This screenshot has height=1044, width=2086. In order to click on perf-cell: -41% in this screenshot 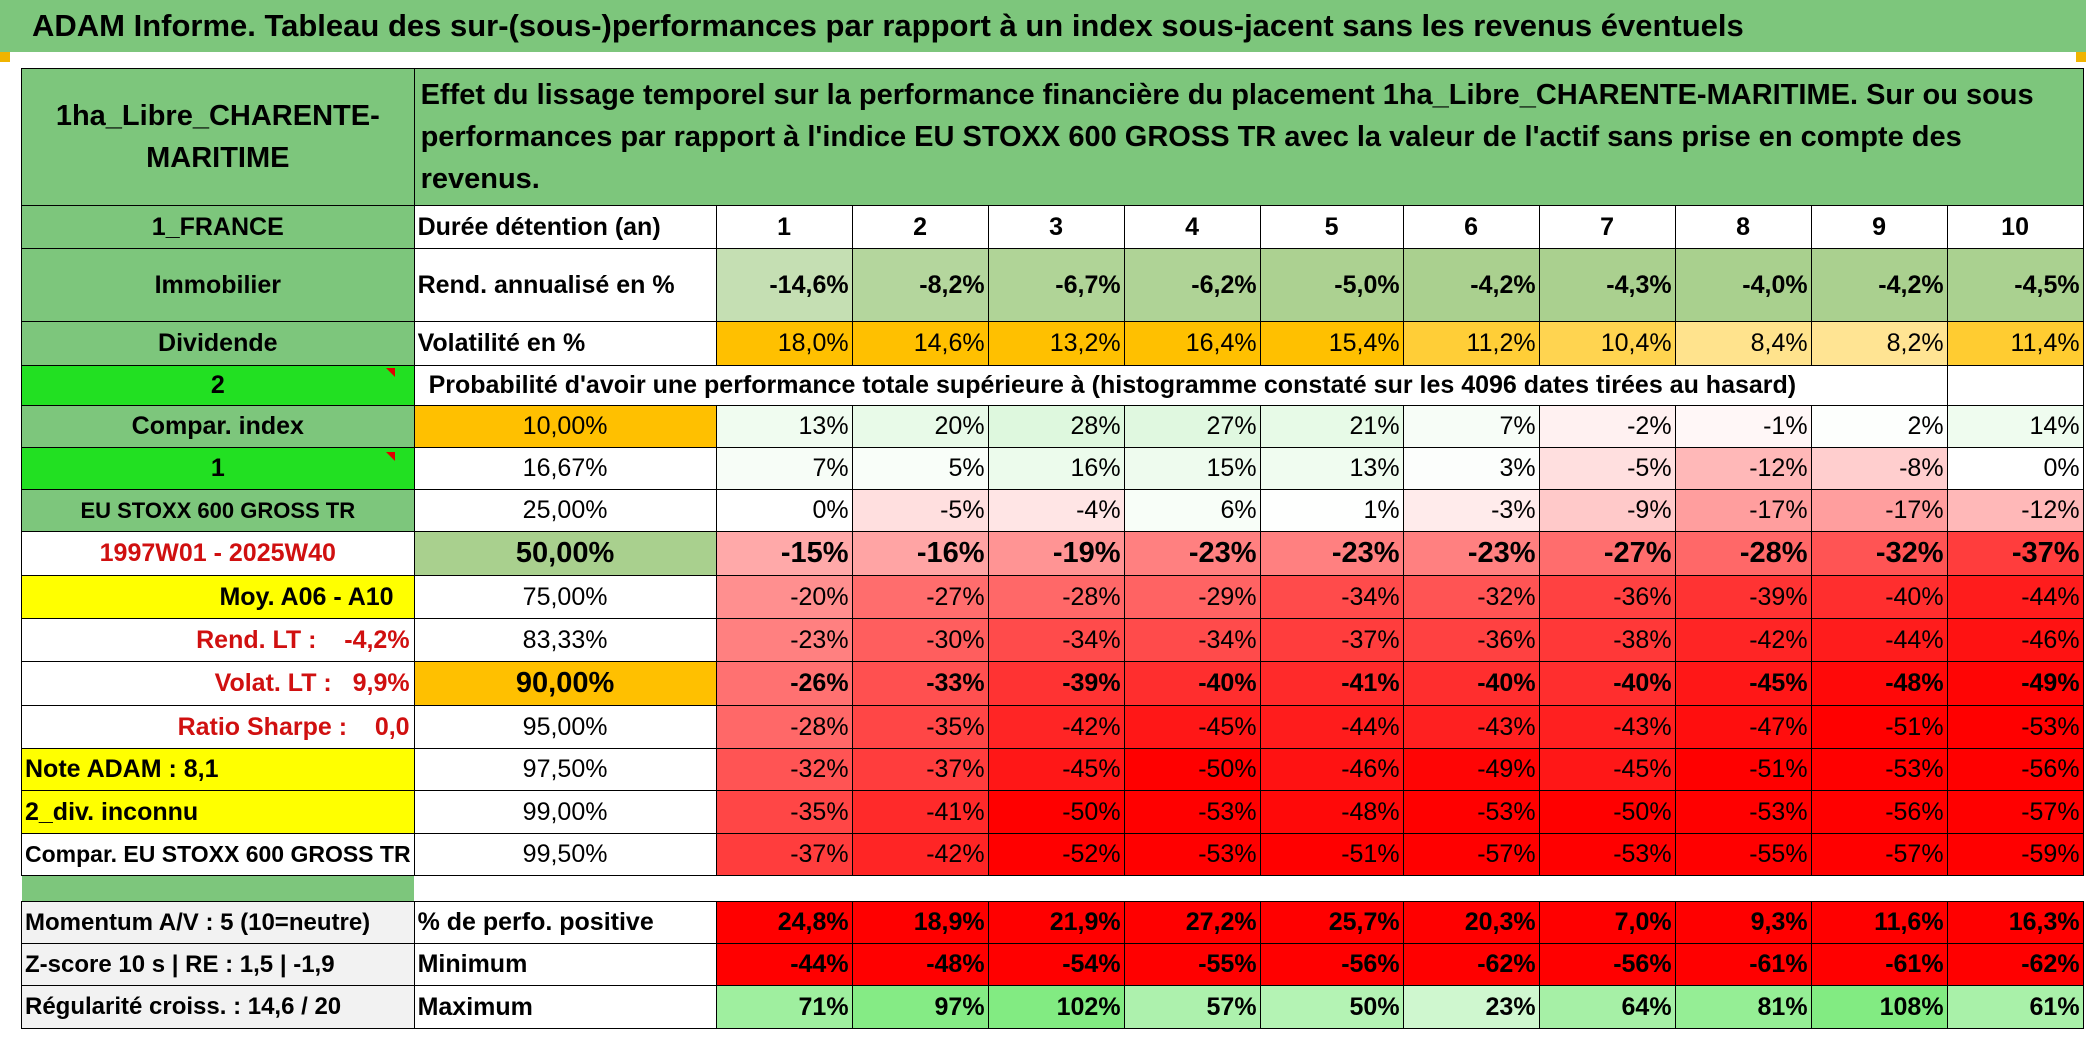, I will do `click(1331, 683)`.